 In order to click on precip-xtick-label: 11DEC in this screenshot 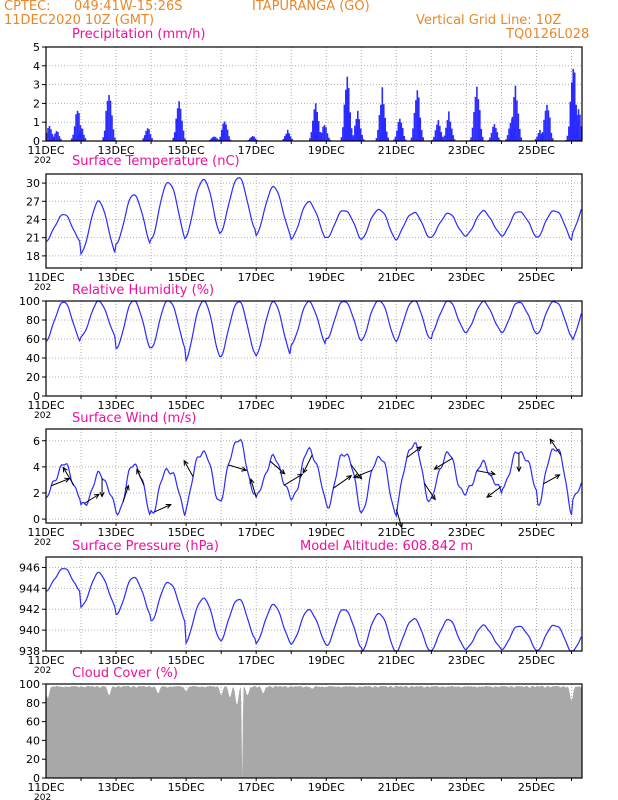, I will do `click(45, 150)`.